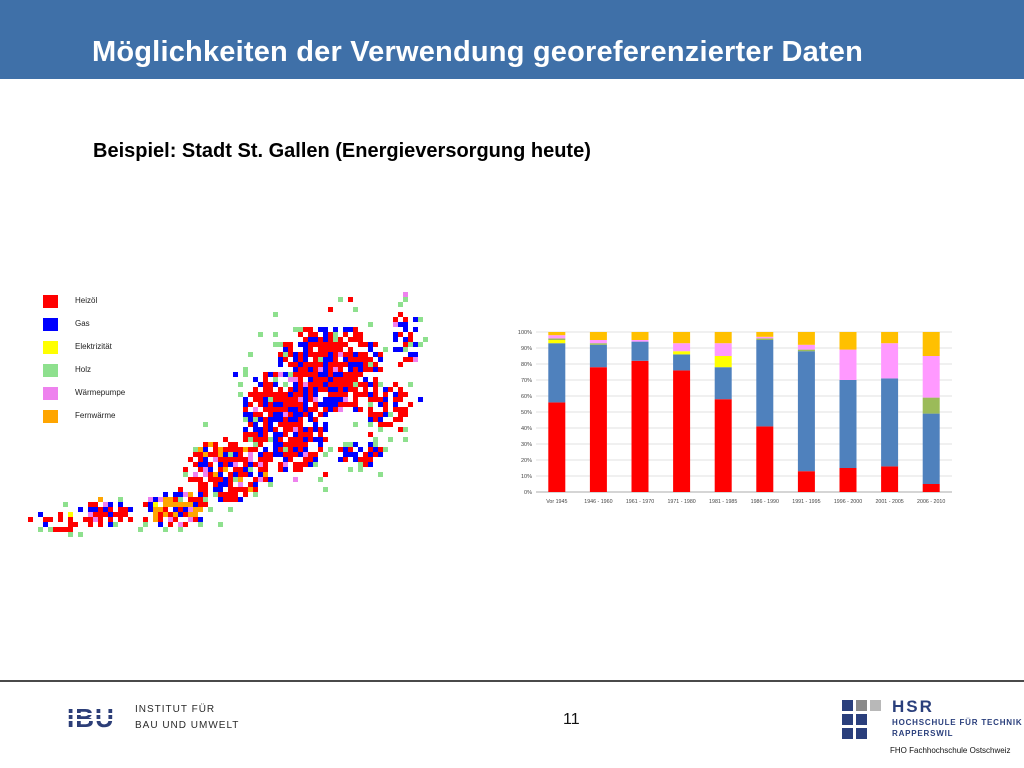 Image resolution: width=1024 pixels, height=768 pixels. Describe the element at coordinates (526, 397) in the screenshot. I see `y-tick-label: 60%` at that location.